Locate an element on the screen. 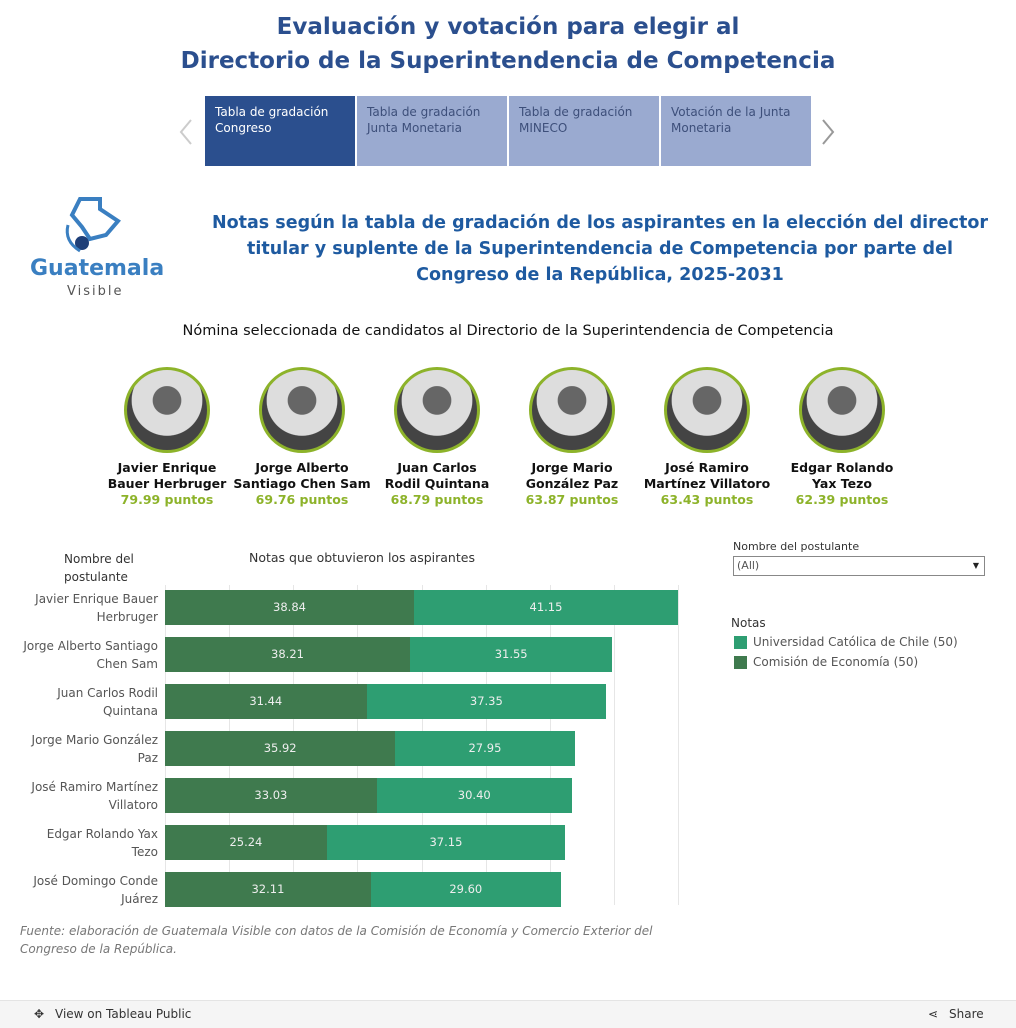 The height and width of the screenshot is (1028, 1016). value-label: 27.95 is located at coordinates (485, 748).